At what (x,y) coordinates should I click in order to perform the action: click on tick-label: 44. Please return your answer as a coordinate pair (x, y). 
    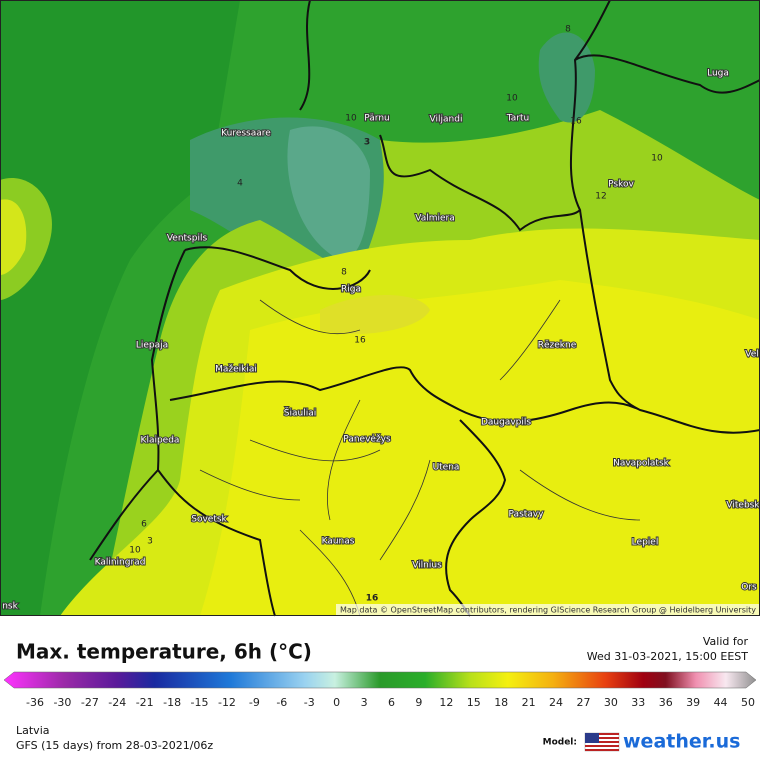
    Looking at the image, I should click on (721, 702).